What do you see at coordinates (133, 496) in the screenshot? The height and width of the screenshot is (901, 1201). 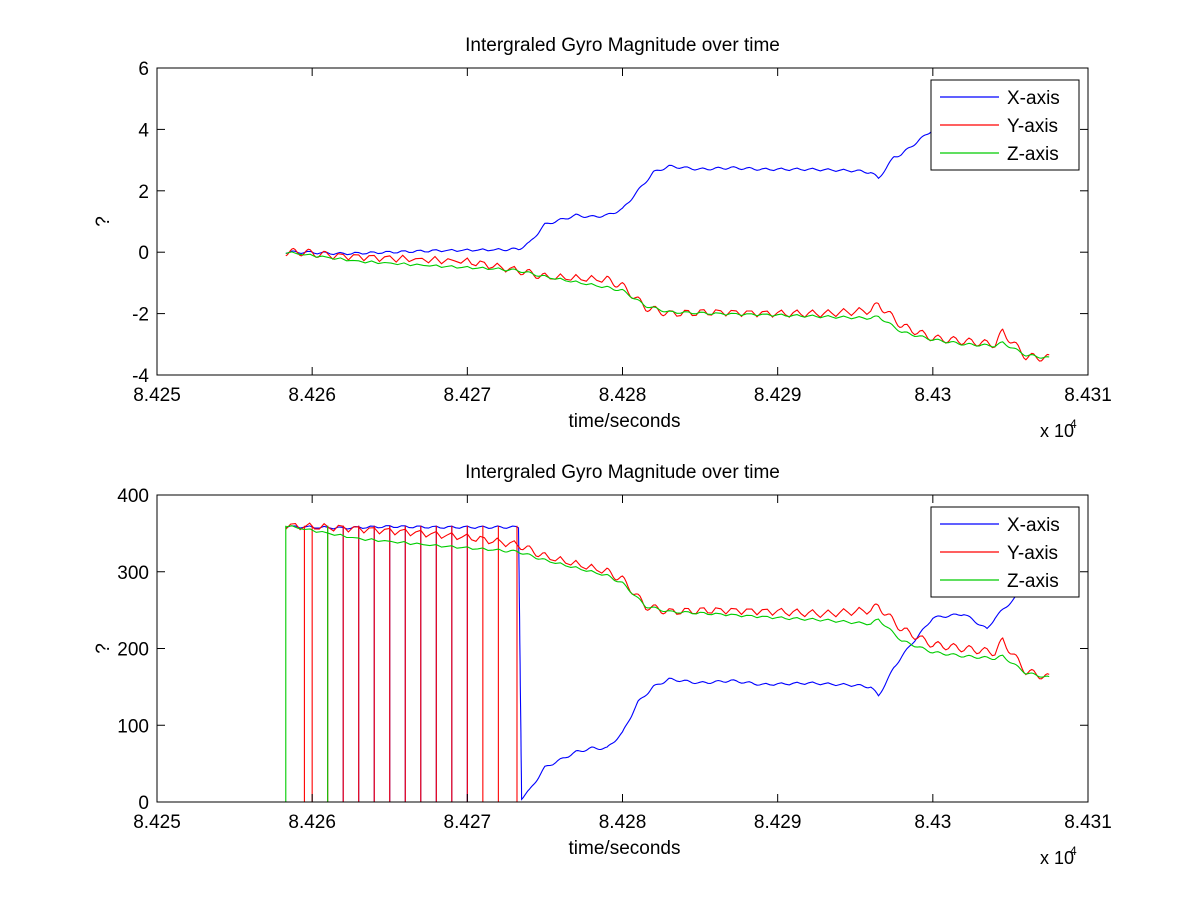 I see `y-tick-label: 400` at bounding box center [133, 496].